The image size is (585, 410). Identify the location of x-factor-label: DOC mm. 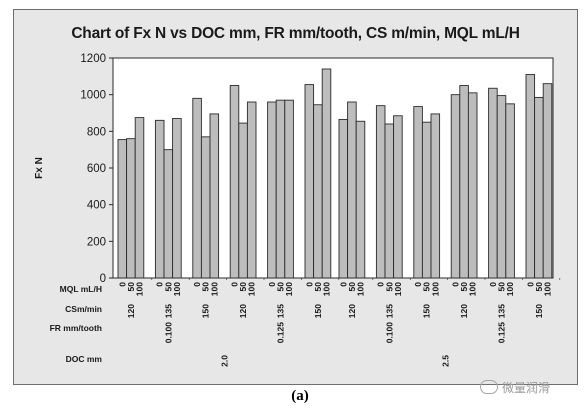
(84, 359).